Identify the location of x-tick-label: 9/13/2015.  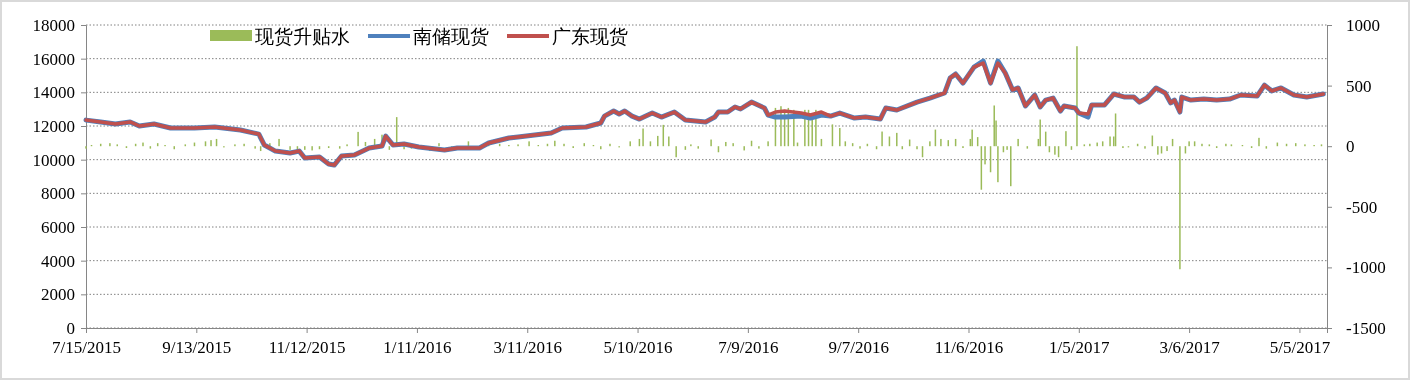
(197, 348).